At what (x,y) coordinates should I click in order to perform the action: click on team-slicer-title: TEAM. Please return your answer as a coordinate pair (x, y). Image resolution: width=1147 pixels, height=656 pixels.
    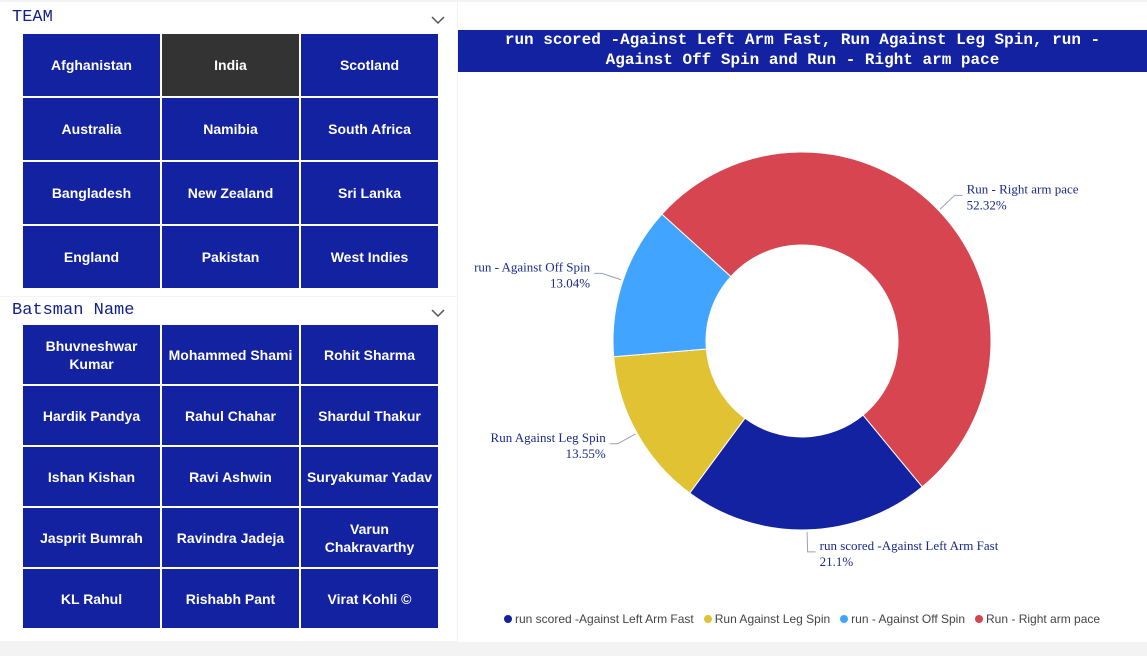
    Looking at the image, I should click on (32, 17).